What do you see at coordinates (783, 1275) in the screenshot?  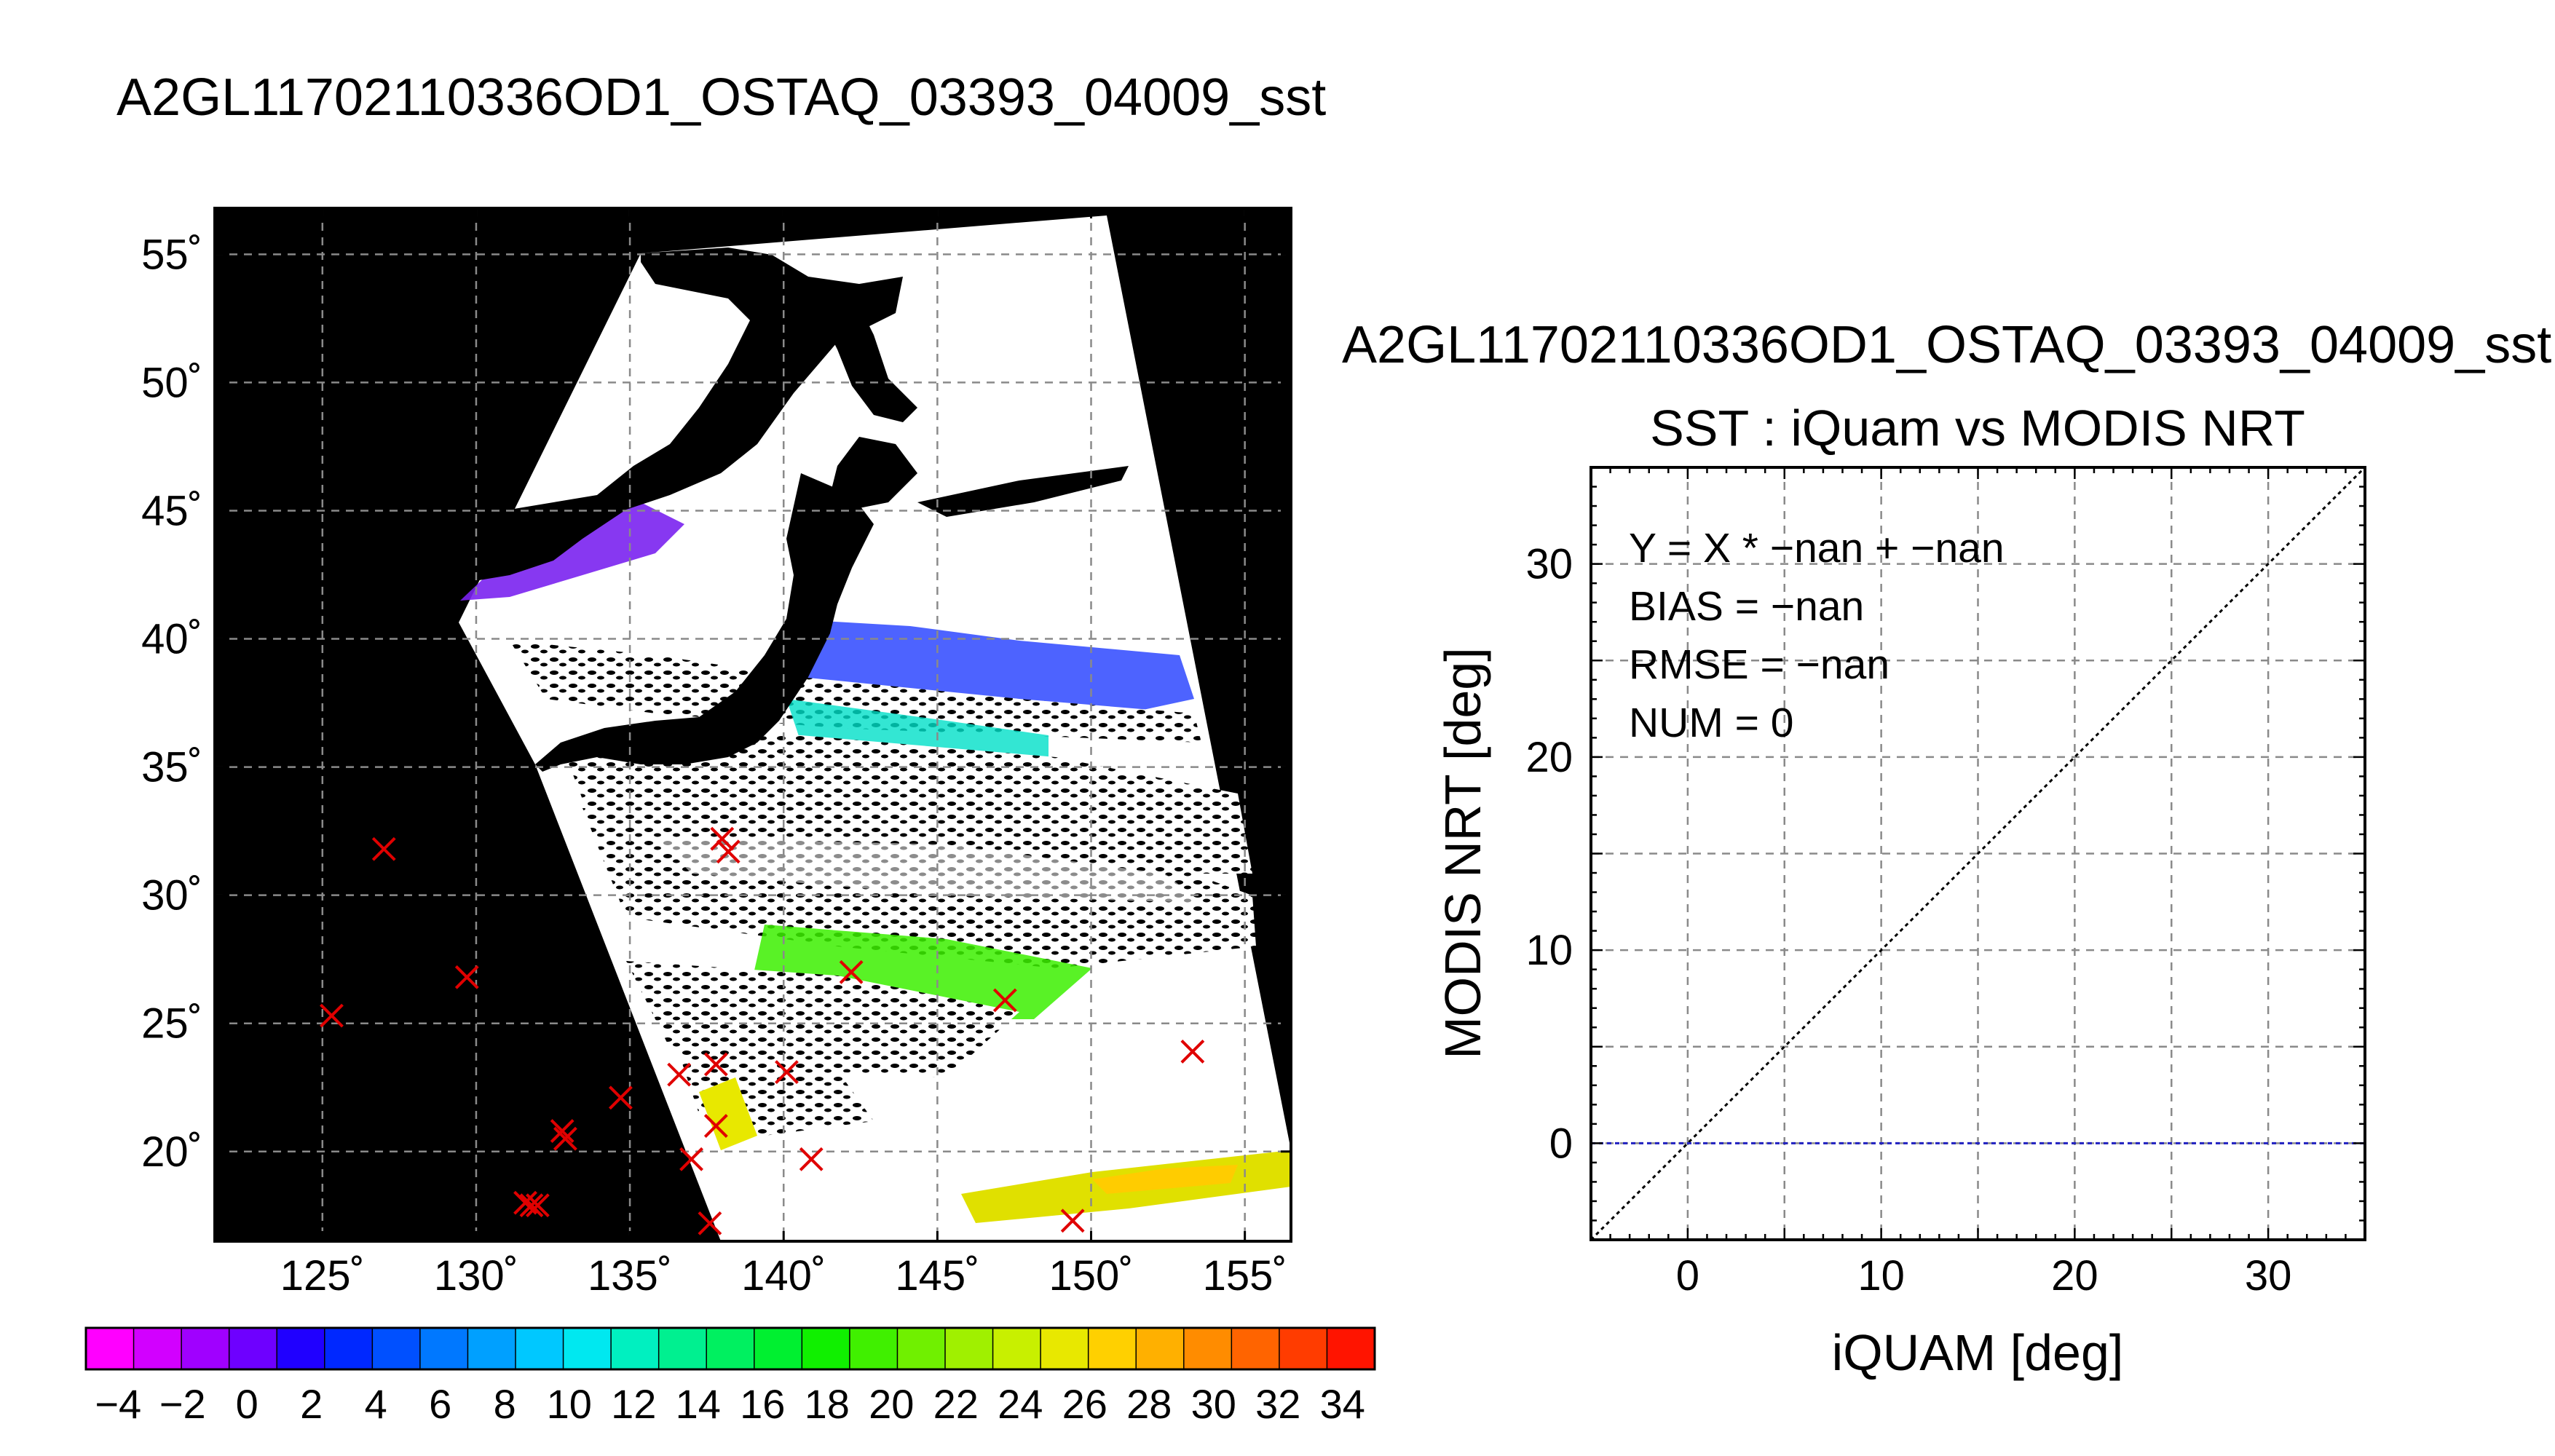 I see `map-lon-label: 140˚` at bounding box center [783, 1275].